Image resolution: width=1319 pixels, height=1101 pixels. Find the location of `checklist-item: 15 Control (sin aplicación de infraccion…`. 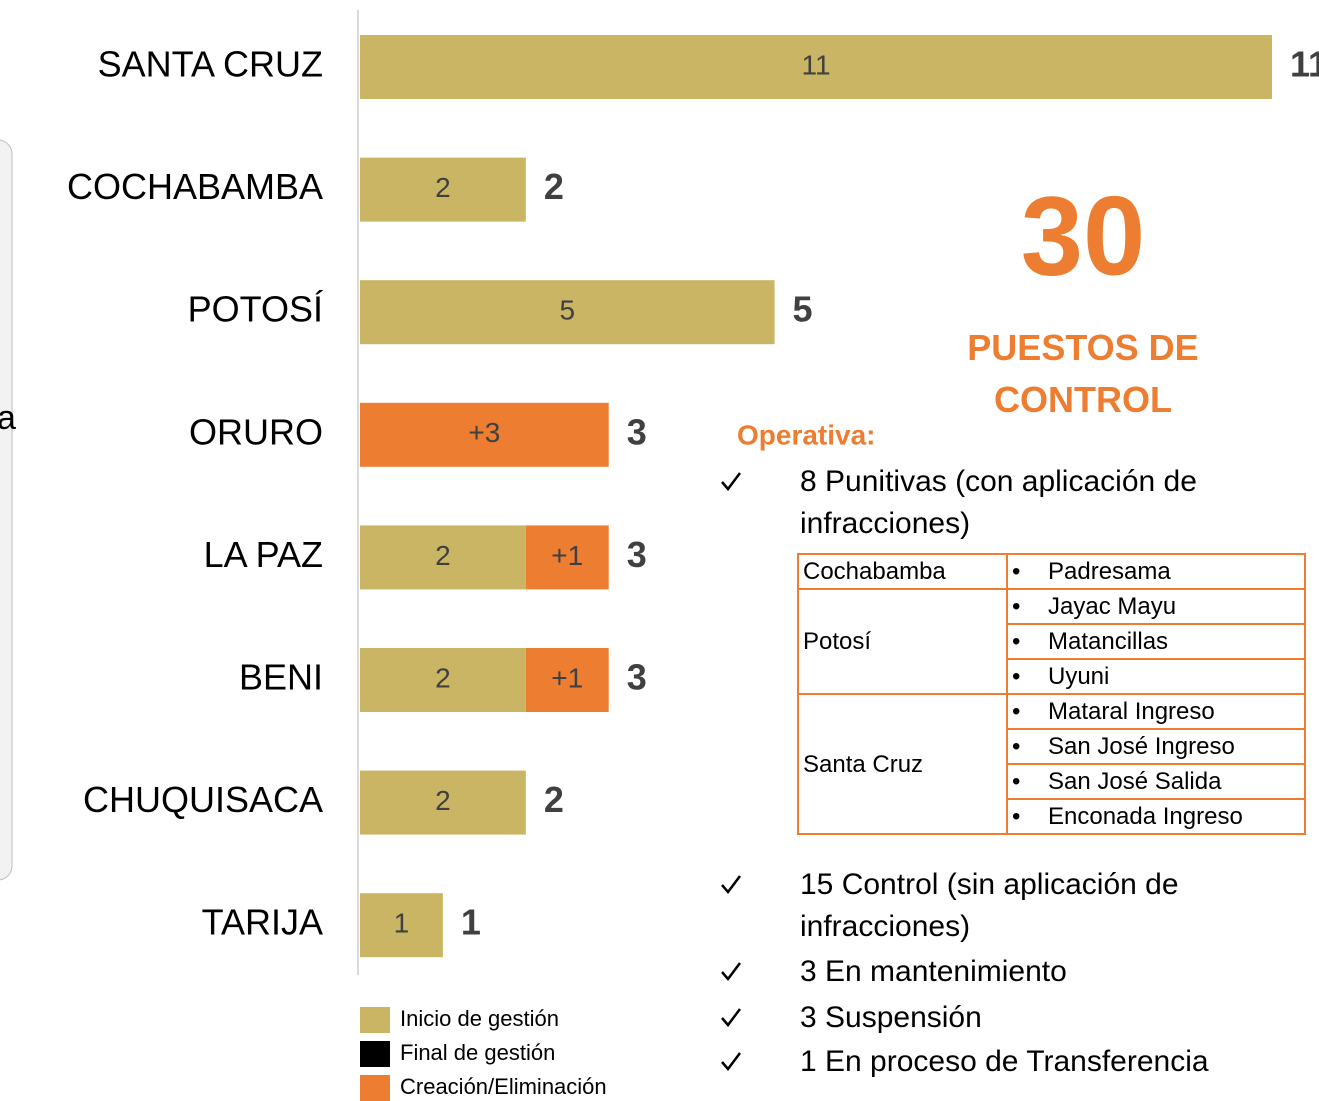

checklist-item: 15 Control (sin aplicación de infraccion… is located at coordinates (989, 905).